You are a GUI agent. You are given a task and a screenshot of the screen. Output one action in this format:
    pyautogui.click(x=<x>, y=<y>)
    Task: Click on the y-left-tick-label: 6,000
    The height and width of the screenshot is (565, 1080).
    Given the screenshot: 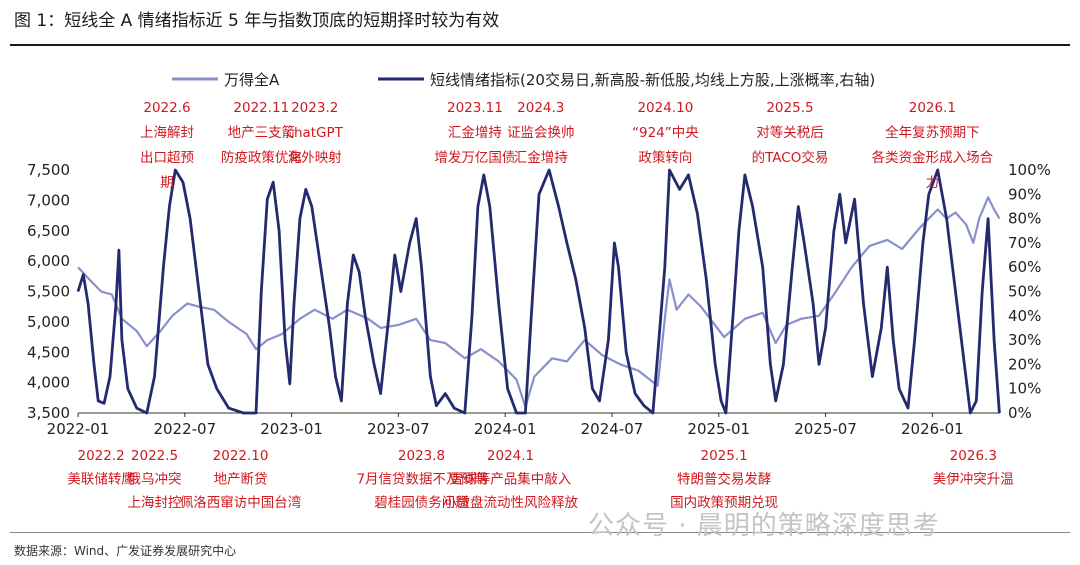 What is the action you would take?
    pyautogui.click(x=48, y=261)
    